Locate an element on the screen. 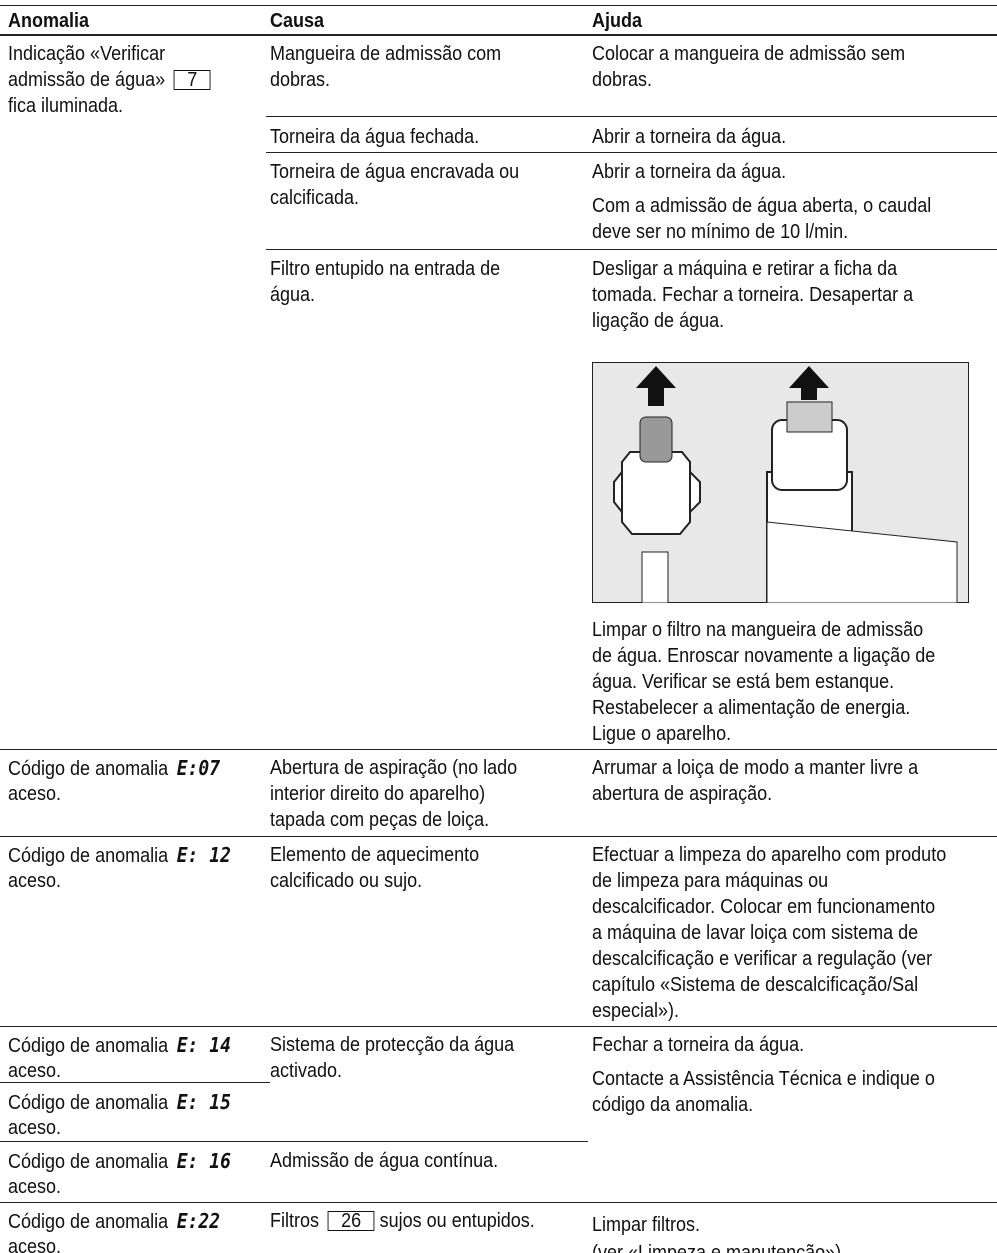 Image resolution: width=997 pixels, height=1253 pixels. text-line: Arrumar a loiça de modo a manter livre a is located at coordinates (755, 768).